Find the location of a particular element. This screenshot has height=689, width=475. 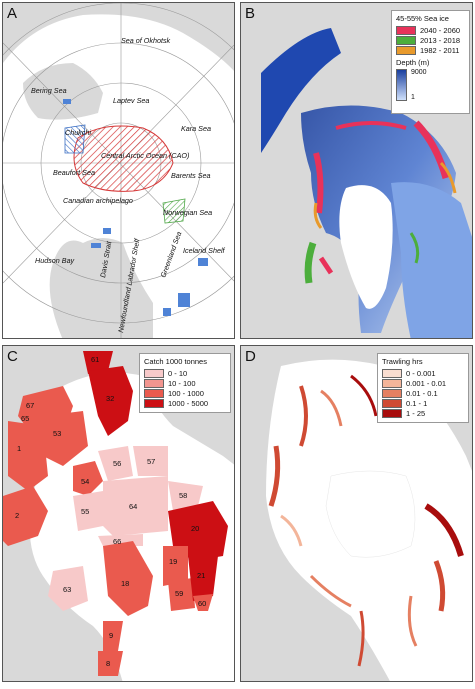

legend-c-label: 100 - 1000 is located at coordinates (186, 393).